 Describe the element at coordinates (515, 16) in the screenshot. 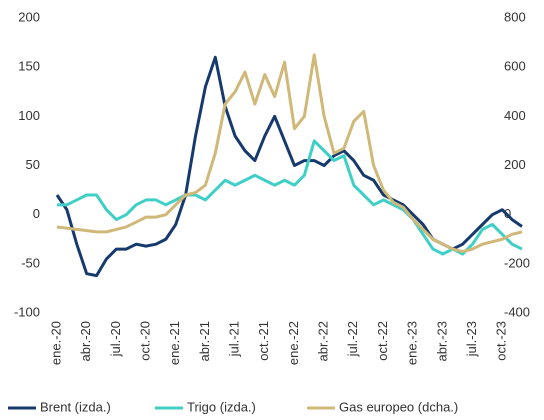

I see `y2-tick-label: 800` at that location.